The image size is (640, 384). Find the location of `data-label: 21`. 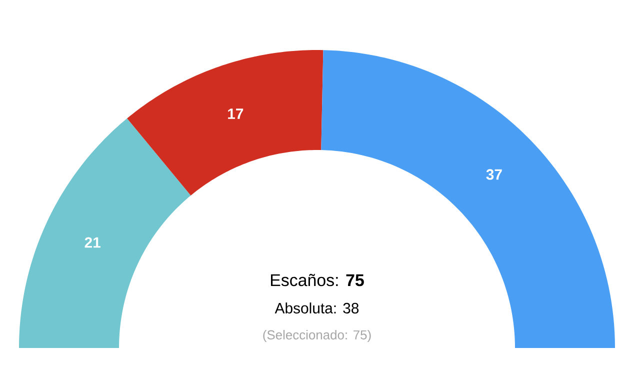

data-label: 21 is located at coordinates (92, 242).